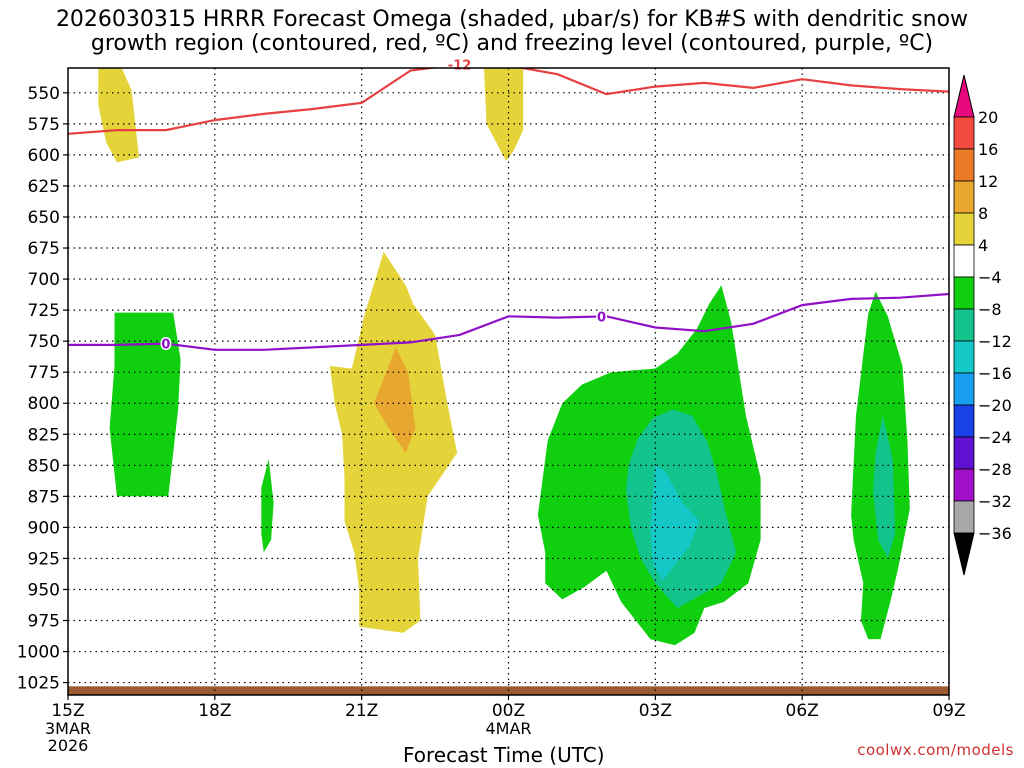 Image resolution: width=1024 pixels, height=768 pixels. I want to click on x-tick-label: 21Z, so click(361, 711).